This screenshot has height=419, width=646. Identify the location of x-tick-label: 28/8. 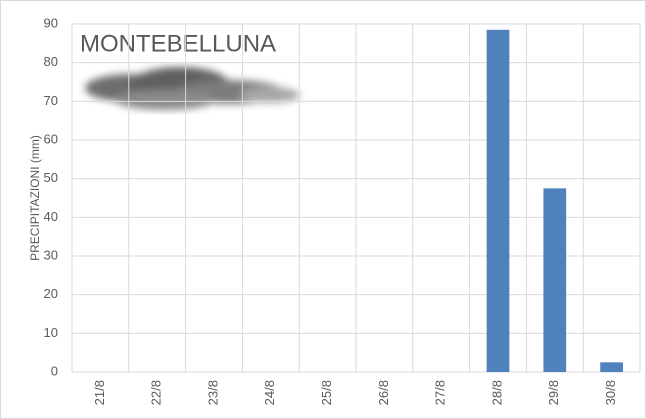
(496, 392).